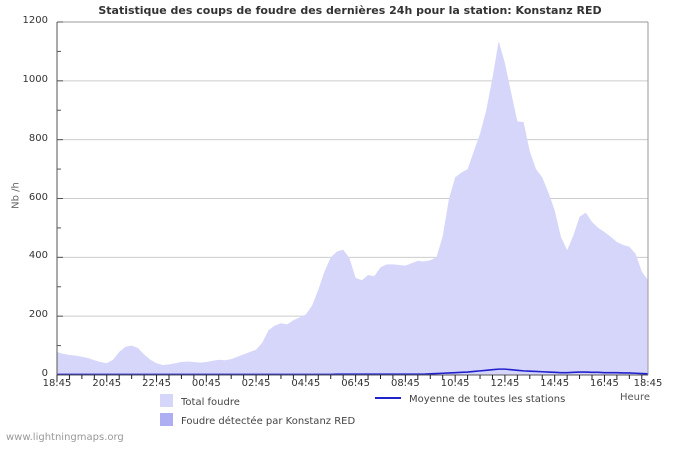 The image size is (700, 450). Describe the element at coordinates (356, 383) in the screenshot. I see `x-tick-label: 06:45` at that location.